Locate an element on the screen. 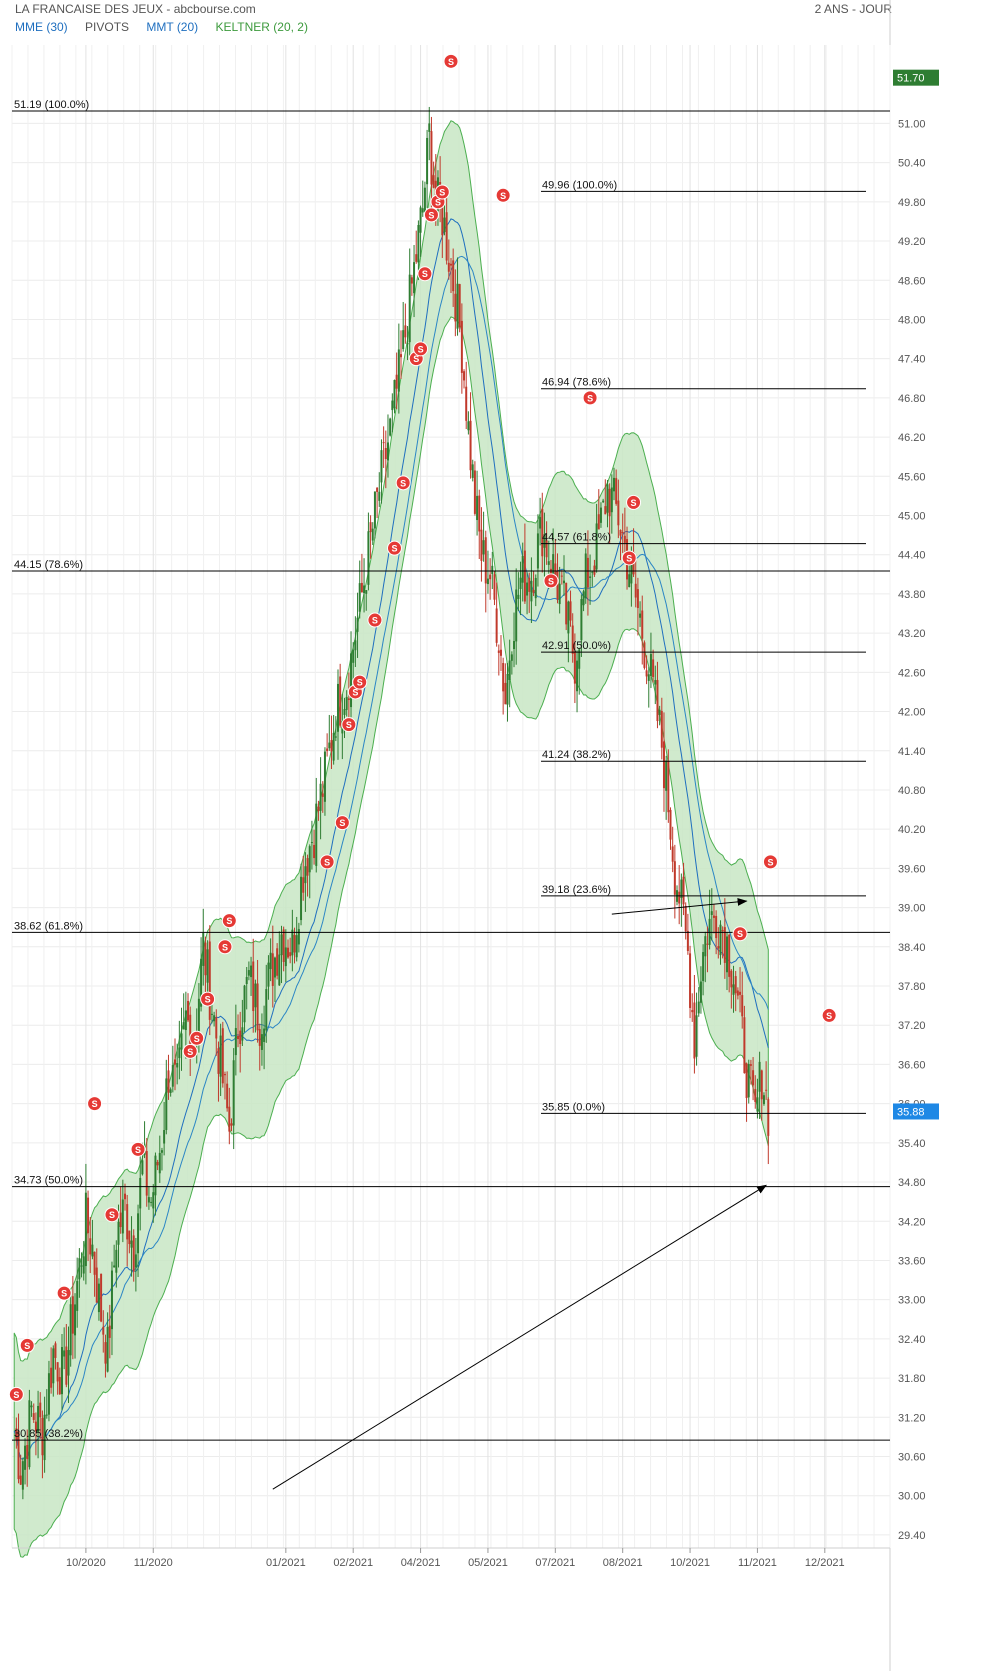  y-tick-label: 44.40 is located at coordinates (912, 556).